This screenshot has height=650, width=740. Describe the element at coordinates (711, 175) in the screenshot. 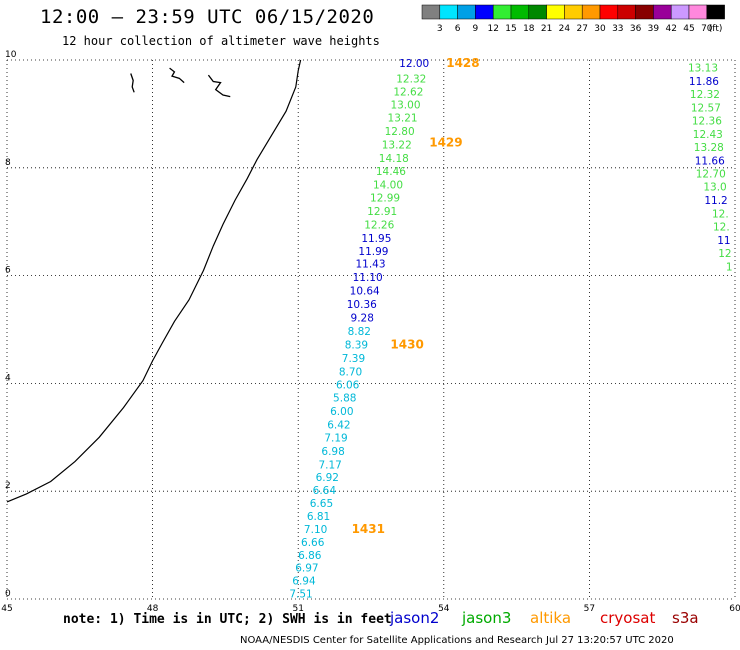

I see `wave-height-label-east: 12.70` at that location.